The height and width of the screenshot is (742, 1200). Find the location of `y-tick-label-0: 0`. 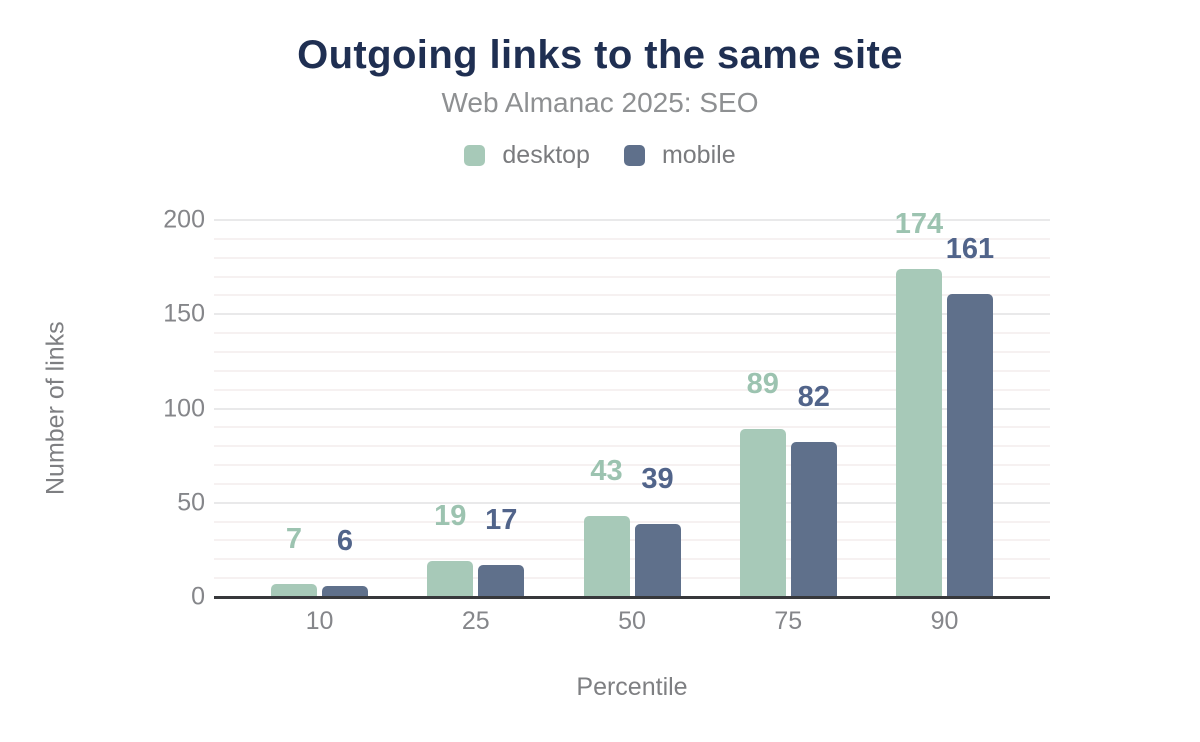

y-tick-label-0: 0 is located at coordinates (198, 596).